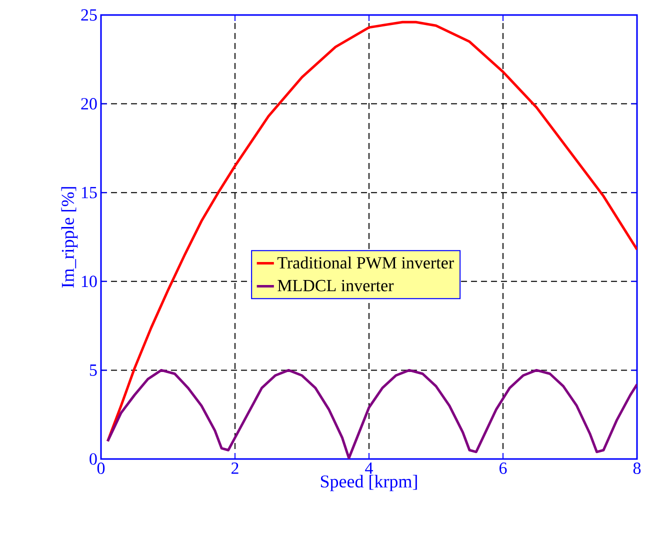  What do you see at coordinates (93, 370) in the screenshot?
I see `y-tick-label: 5` at bounding box center [93, 370].